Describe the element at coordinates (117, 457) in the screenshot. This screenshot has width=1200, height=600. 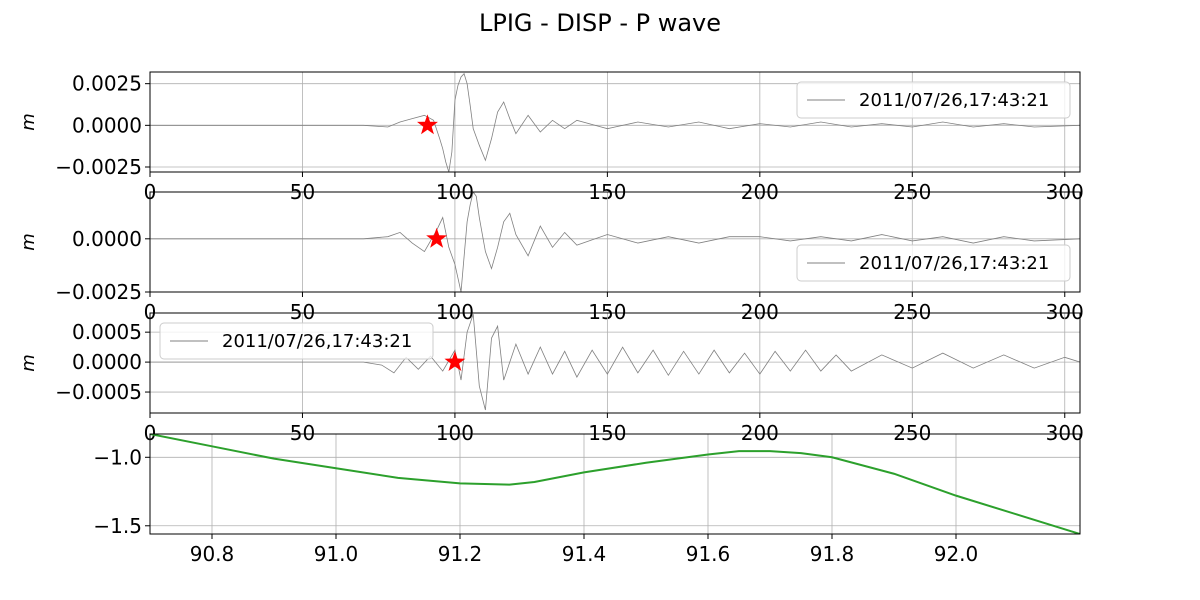
I see `y-tick-label: −1.0` at that location.